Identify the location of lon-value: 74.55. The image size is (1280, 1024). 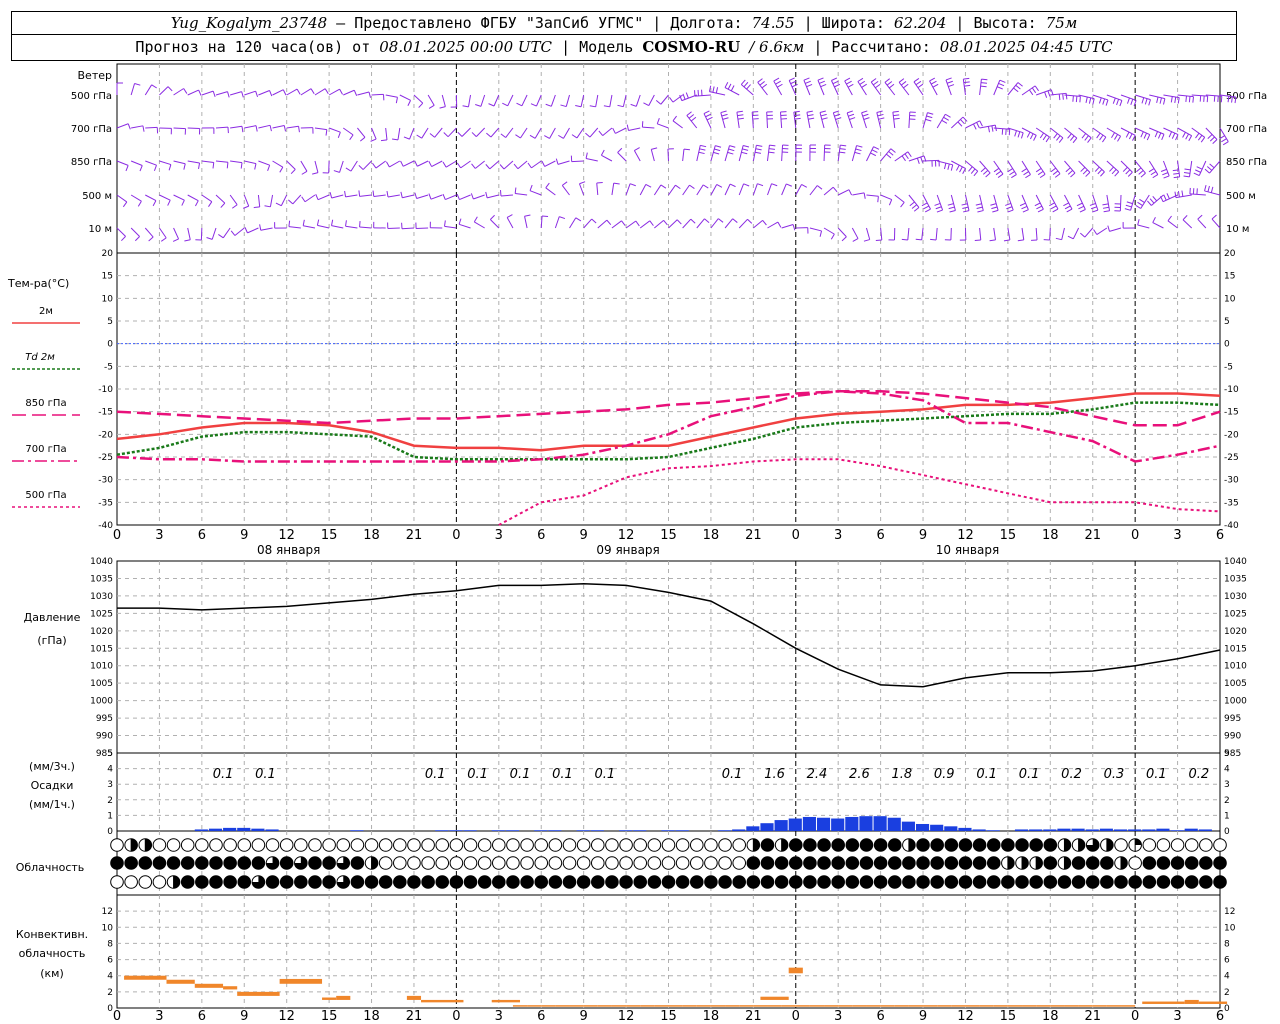
(773, 23).